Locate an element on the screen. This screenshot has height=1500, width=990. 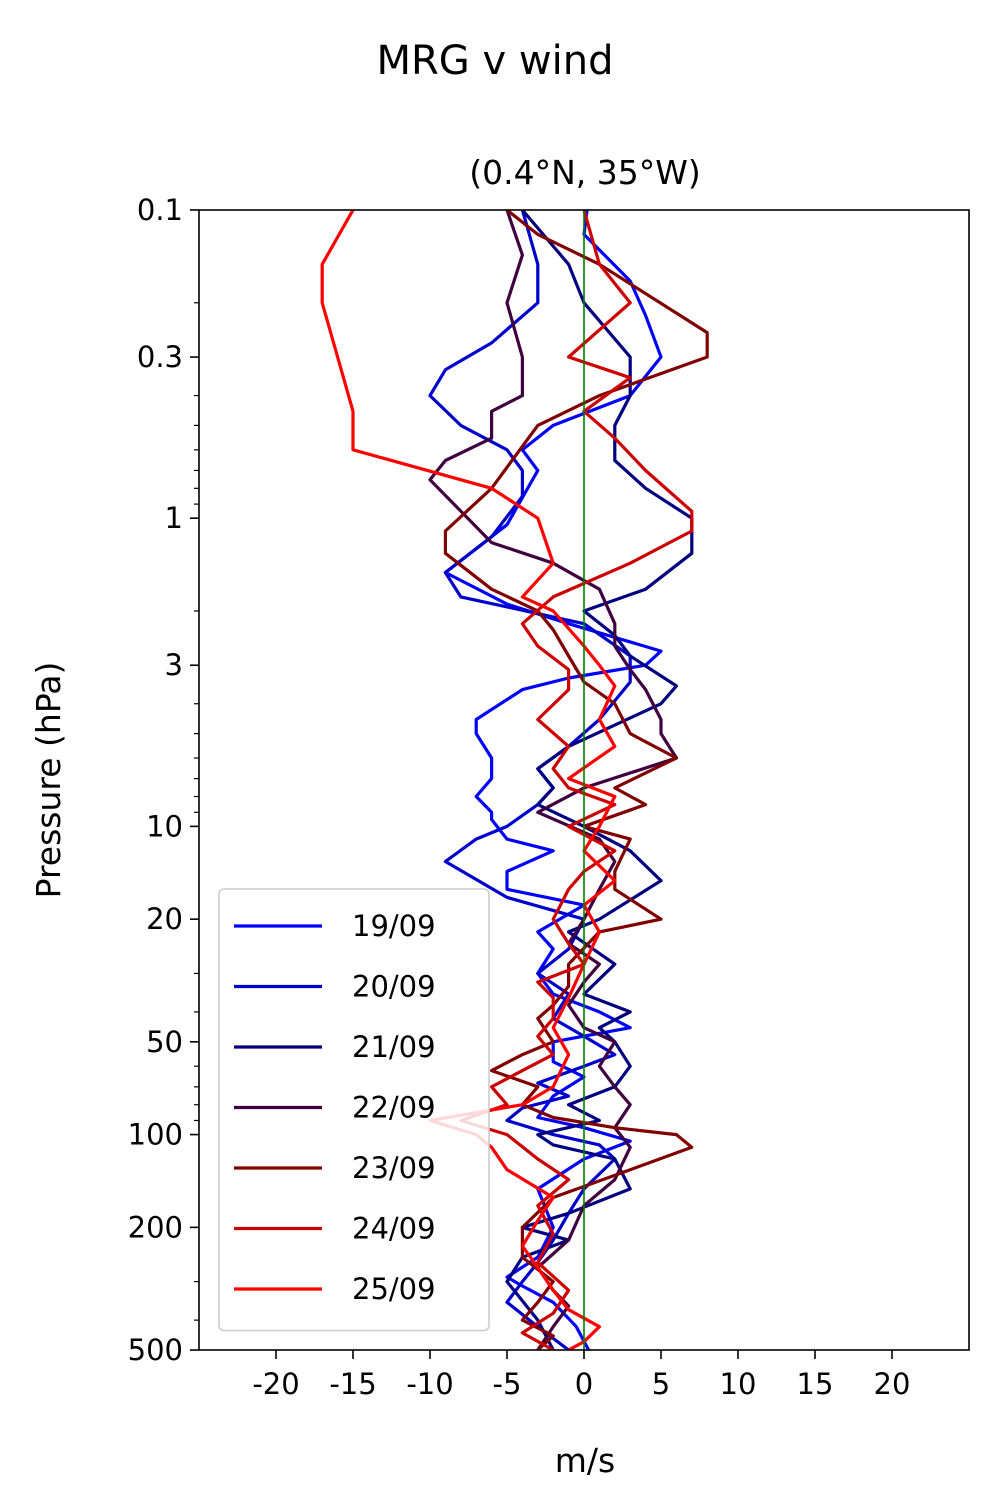
x-tick-label: 5 is located at coordinates (661, 1384).